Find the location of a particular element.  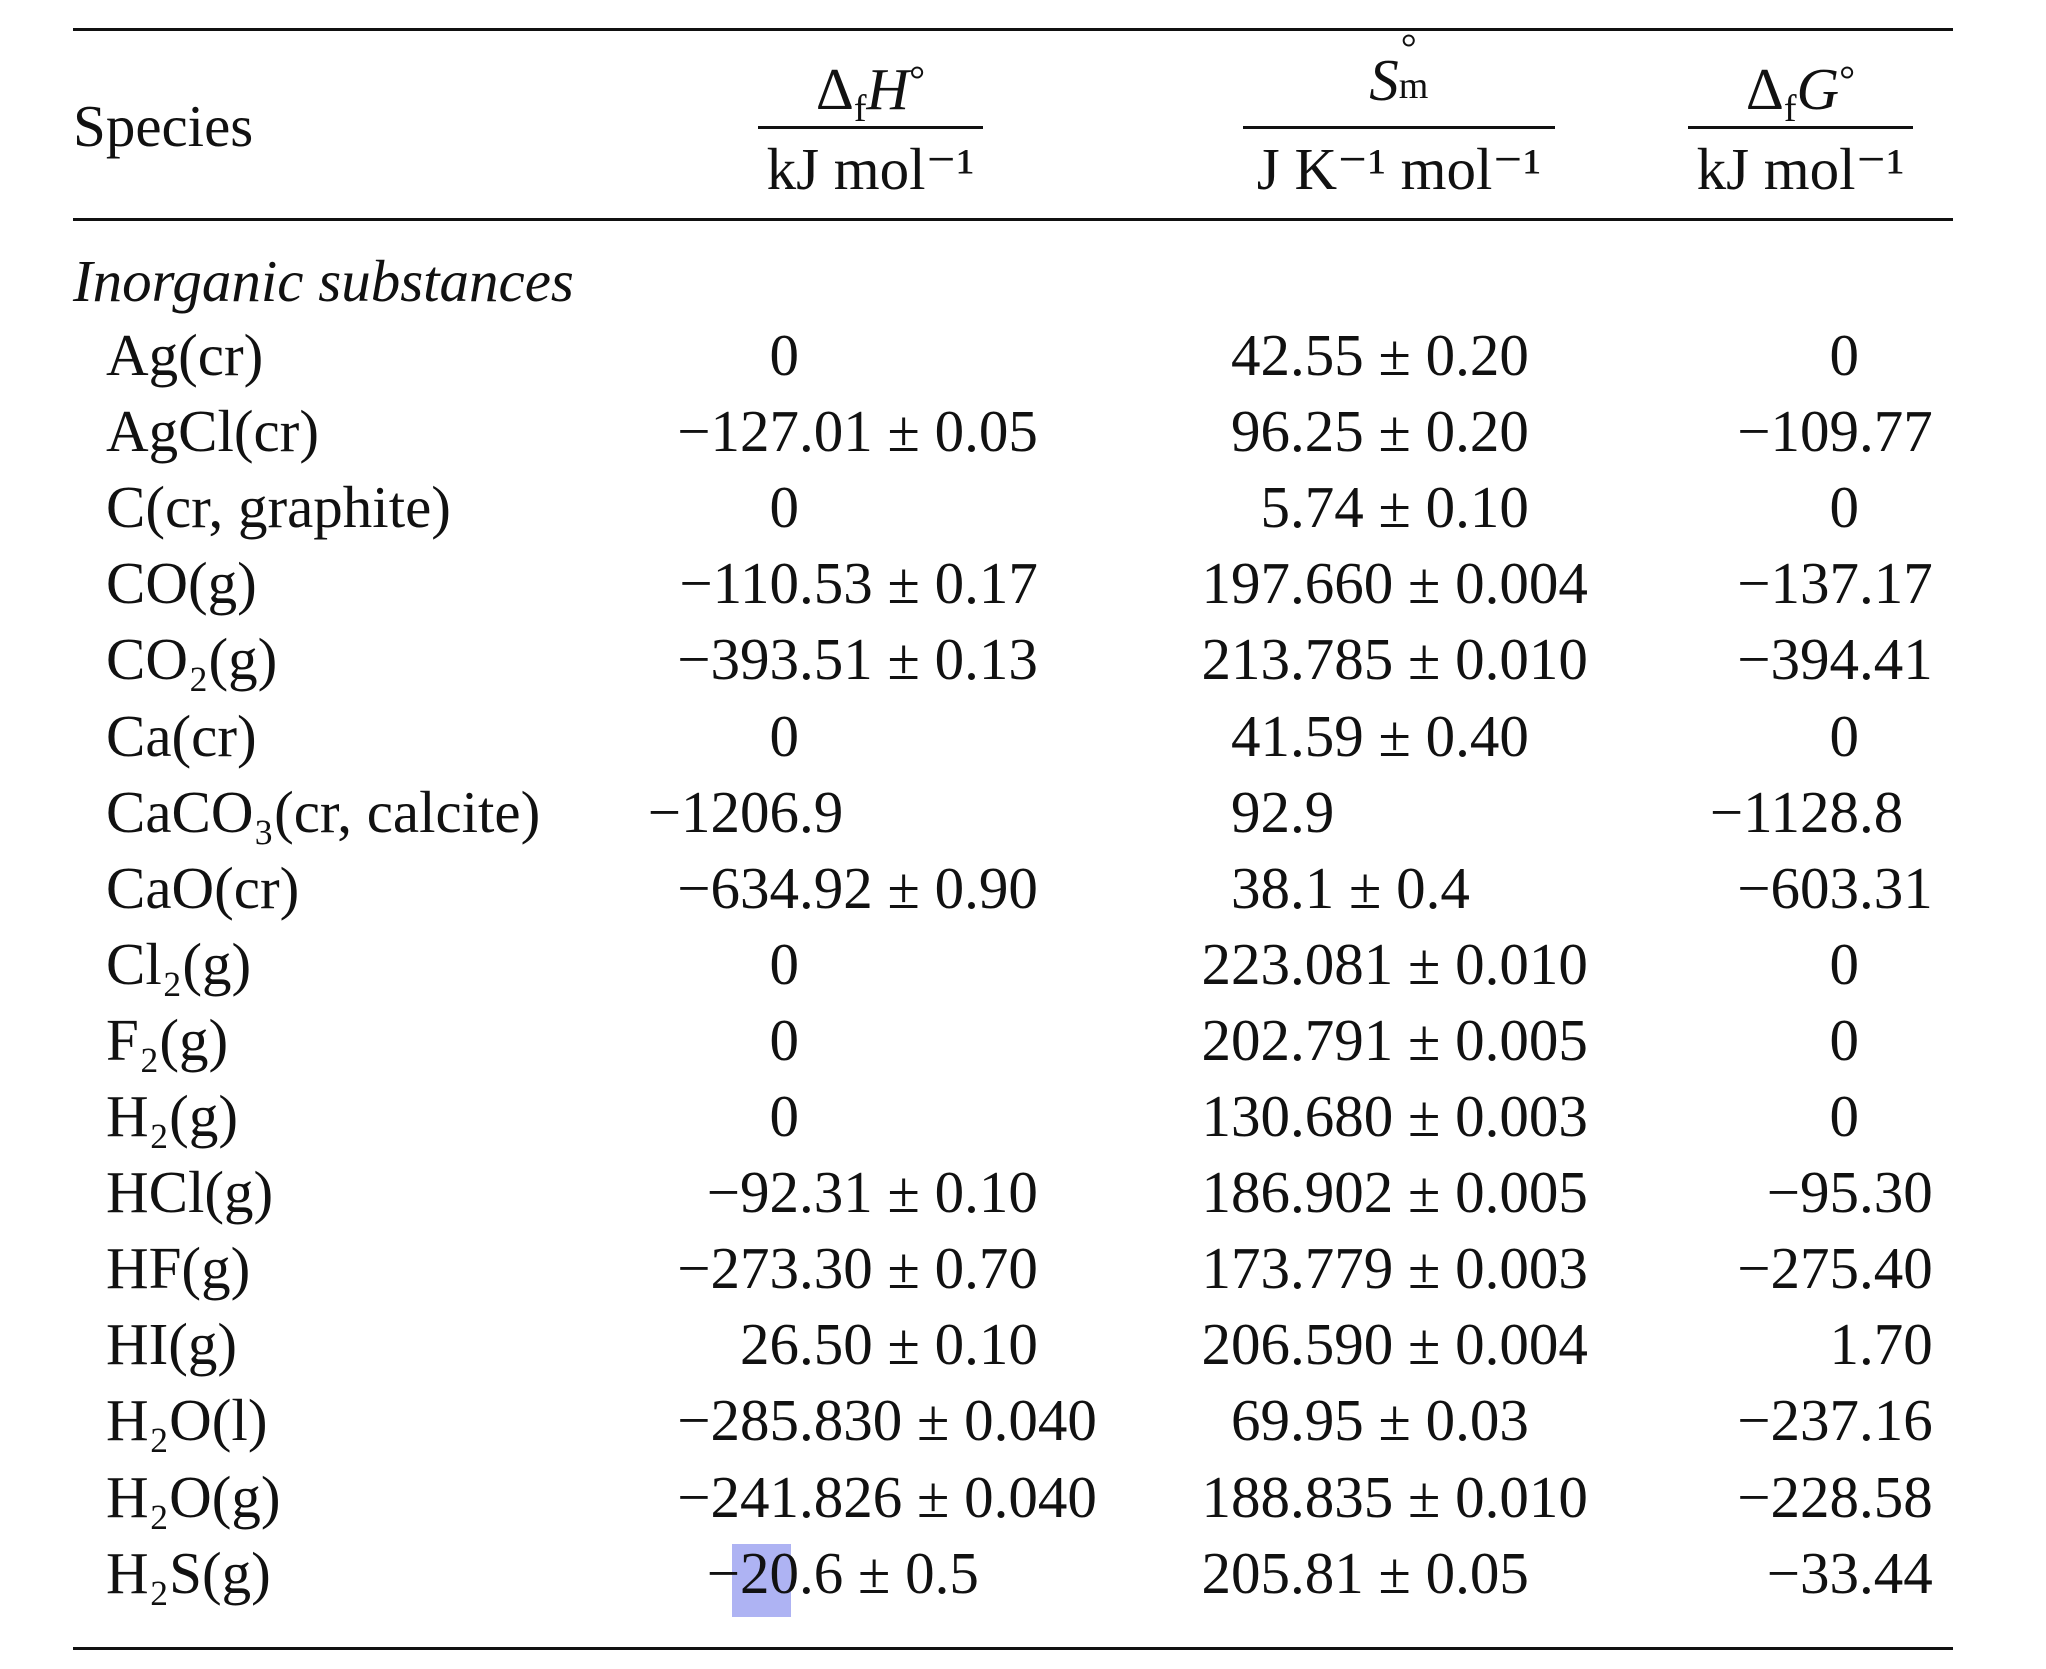

species-cell: CaO(cr) is located at coordinates (203, 887).